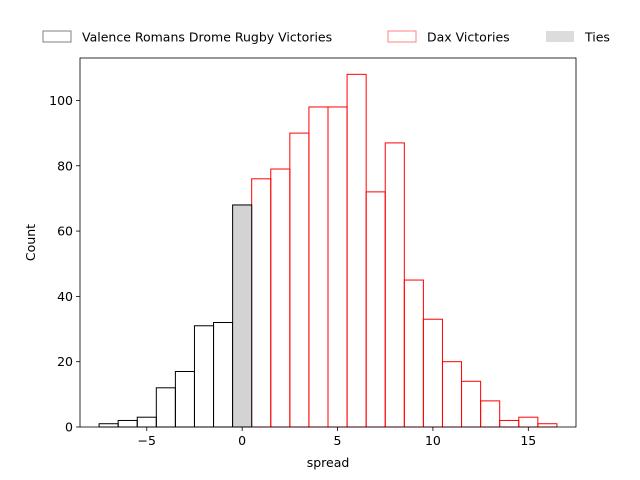 This screenshot has height=480, width=640. Describe the element at coordinates (578, 37) in the screenshot. I see `legend-item-ties: Ties` at that location.